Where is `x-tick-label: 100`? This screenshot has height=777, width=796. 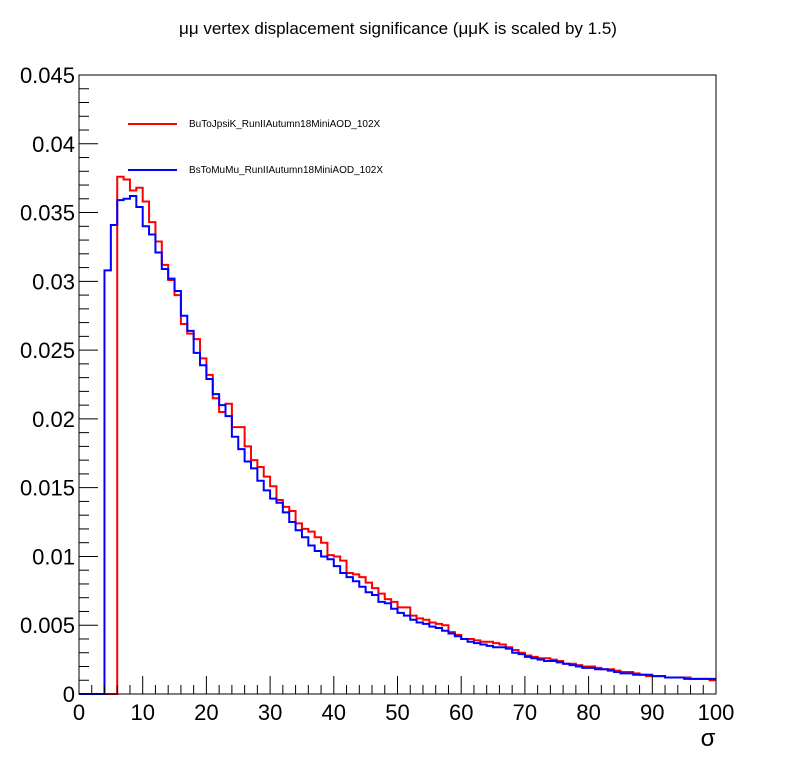 x-tick-label: 100 is located at coordinates (716, 712).